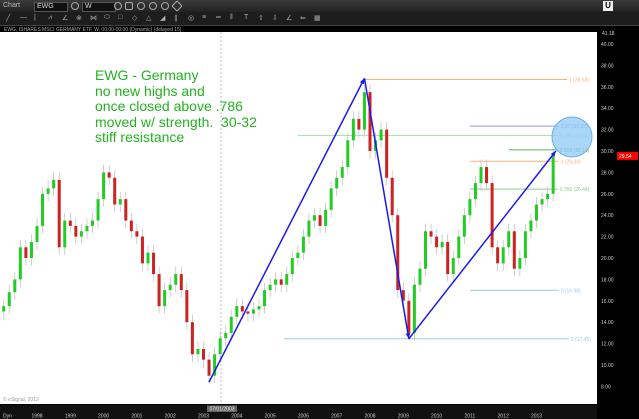 The height and width of the screenshot is (419, 639). I want to click on drawing-tool-20: ∠, so click(289, 18).